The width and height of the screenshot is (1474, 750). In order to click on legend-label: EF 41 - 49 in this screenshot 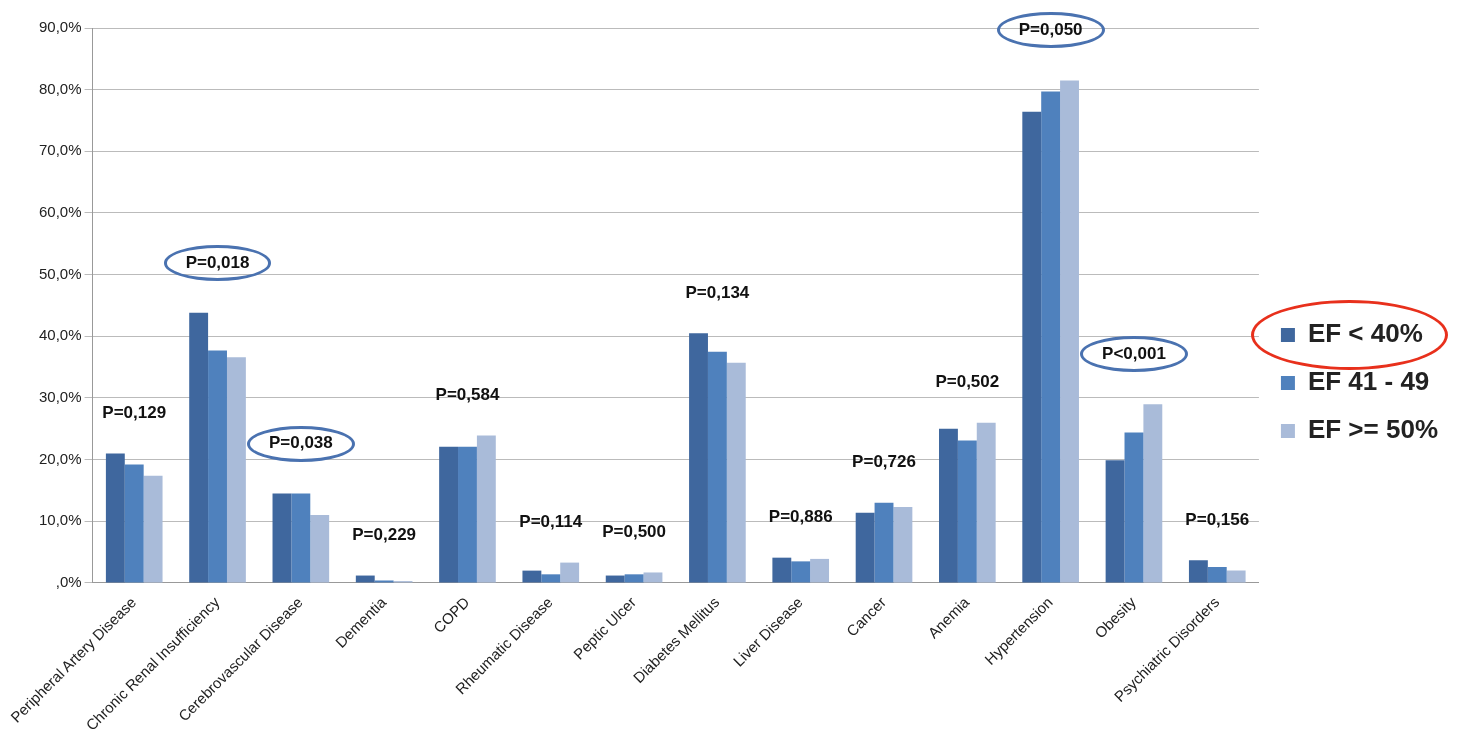, I will do `click(1368, 381)`.